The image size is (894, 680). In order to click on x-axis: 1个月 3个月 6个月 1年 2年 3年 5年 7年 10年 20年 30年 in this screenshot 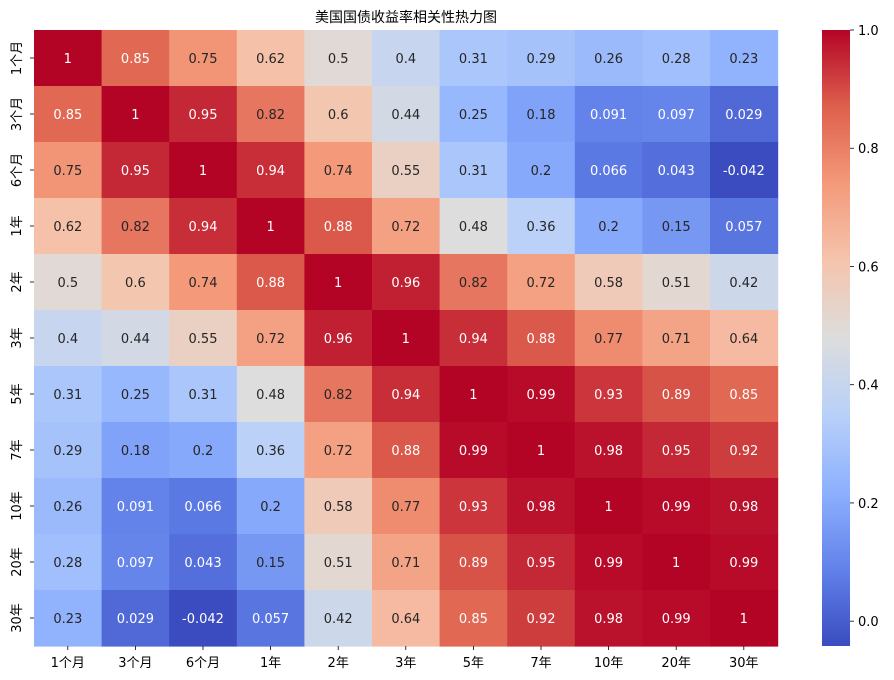, I will do `click(405, 658)`.